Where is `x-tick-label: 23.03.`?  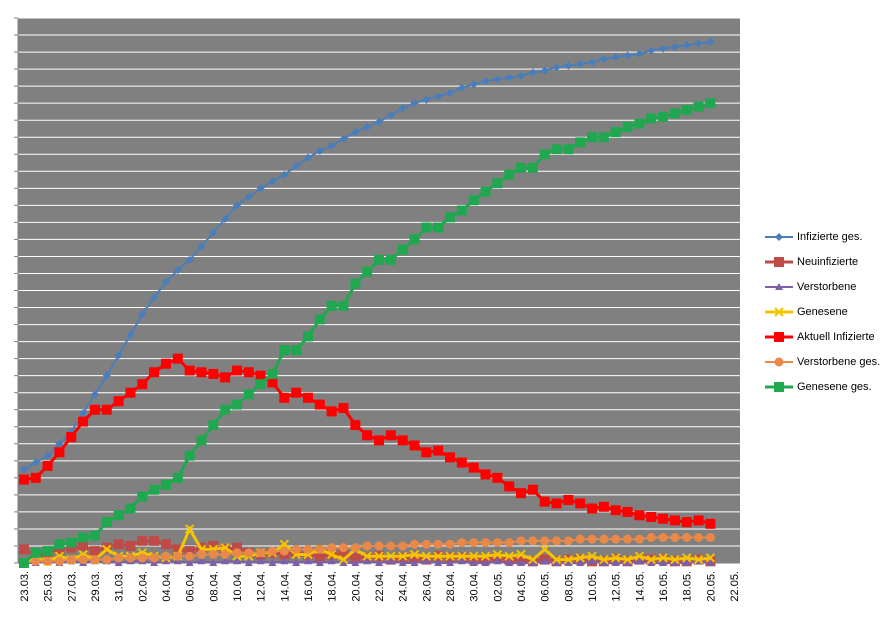
x-tick-label: 23.03. is located at coordinates (25, 586).